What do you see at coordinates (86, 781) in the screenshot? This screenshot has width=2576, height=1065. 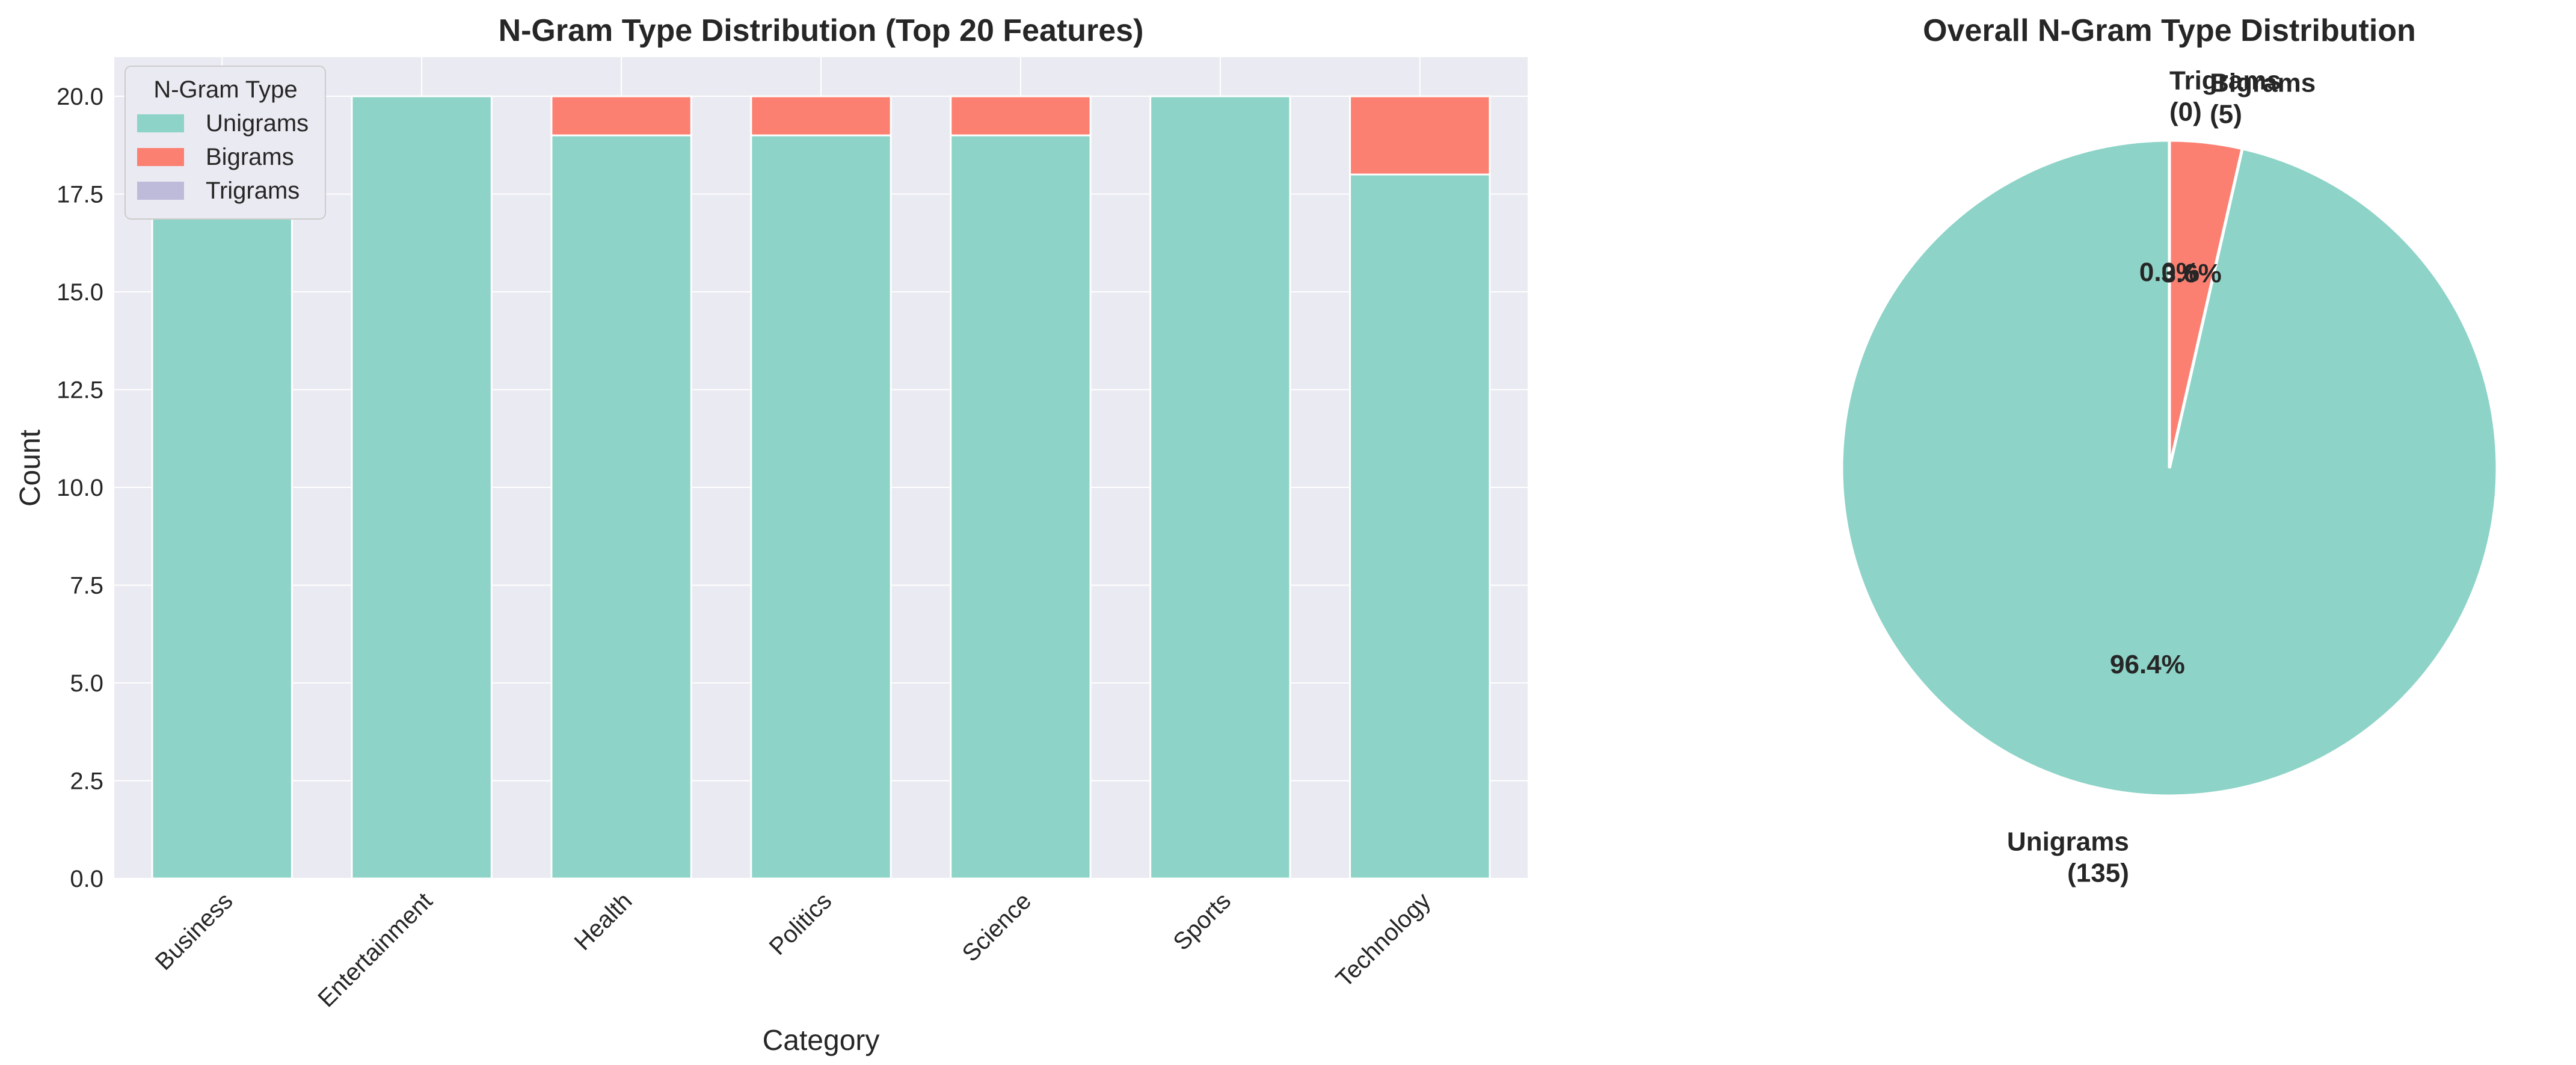 I see `y-tick-label: 2.5` at bounding box center [86, 781].